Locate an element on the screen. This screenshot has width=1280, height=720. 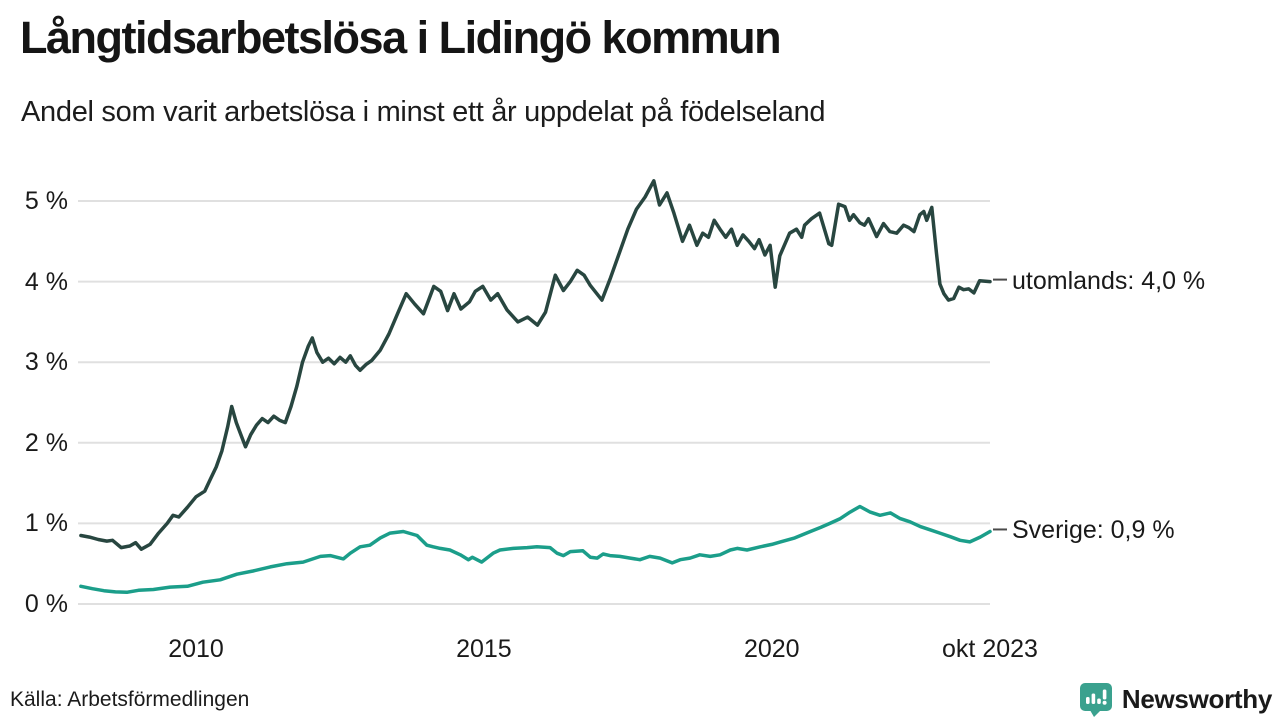
y-tick-label: 1 % is located at coordinates (46, 523).